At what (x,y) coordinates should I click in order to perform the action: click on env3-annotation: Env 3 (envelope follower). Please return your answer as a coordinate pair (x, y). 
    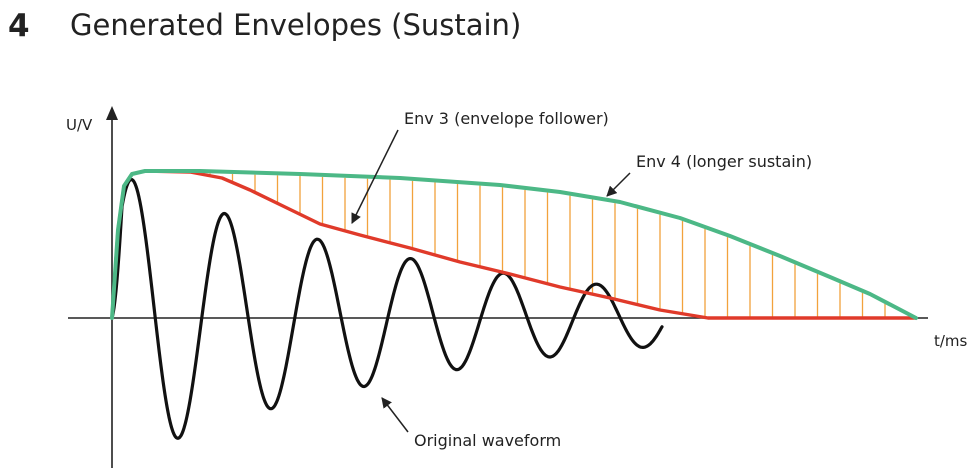
    Looking at the image, I should click on (506, 118).